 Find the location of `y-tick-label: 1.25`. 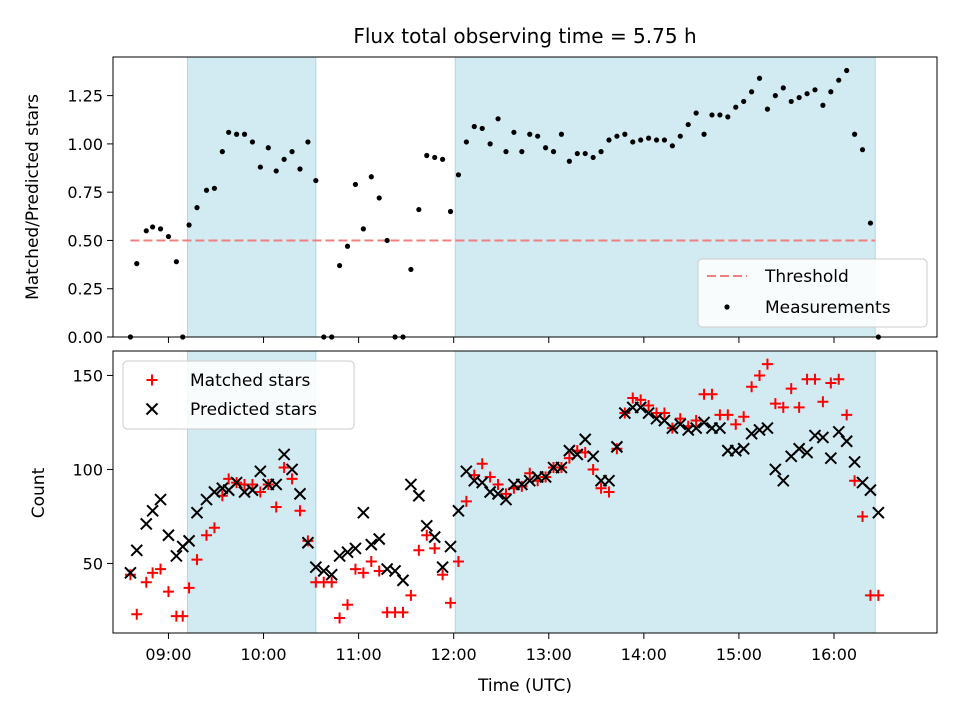

y-tick-label: 1.25 is located at coordinates (85, 96).